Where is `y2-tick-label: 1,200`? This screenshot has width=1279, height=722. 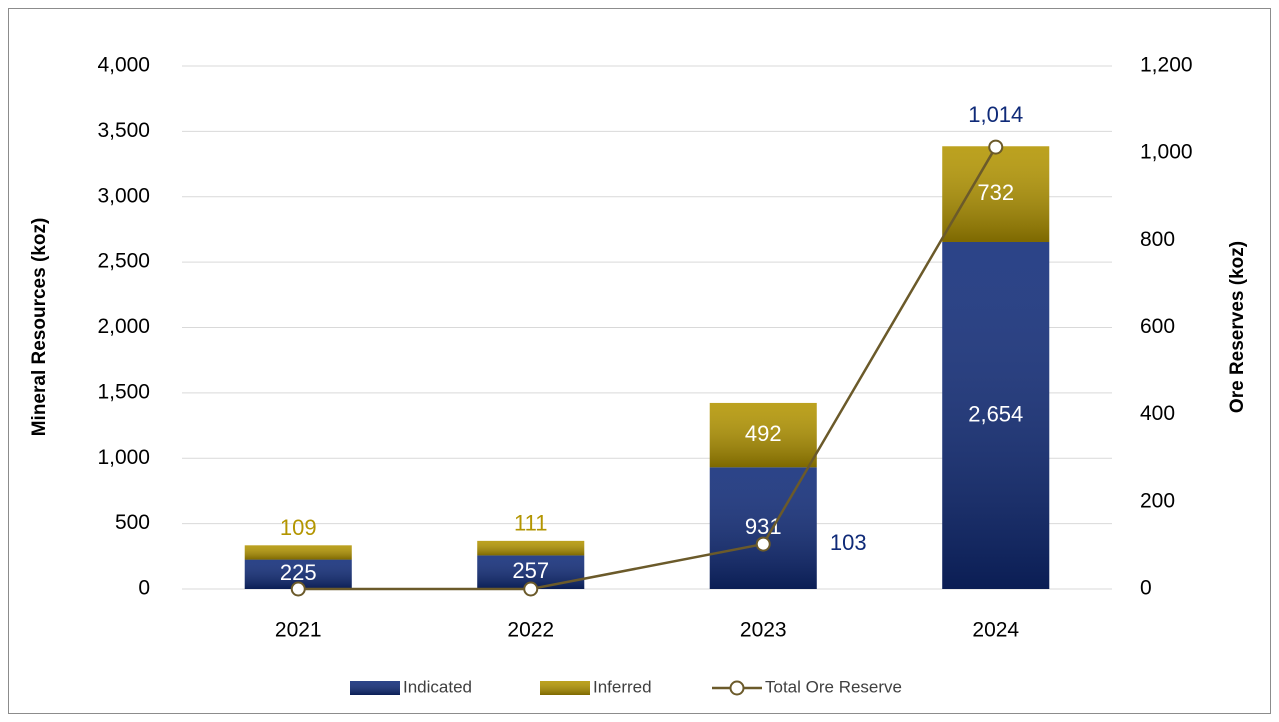
y2-tick-label: 1,200 is located at coordinates (1166, 65).